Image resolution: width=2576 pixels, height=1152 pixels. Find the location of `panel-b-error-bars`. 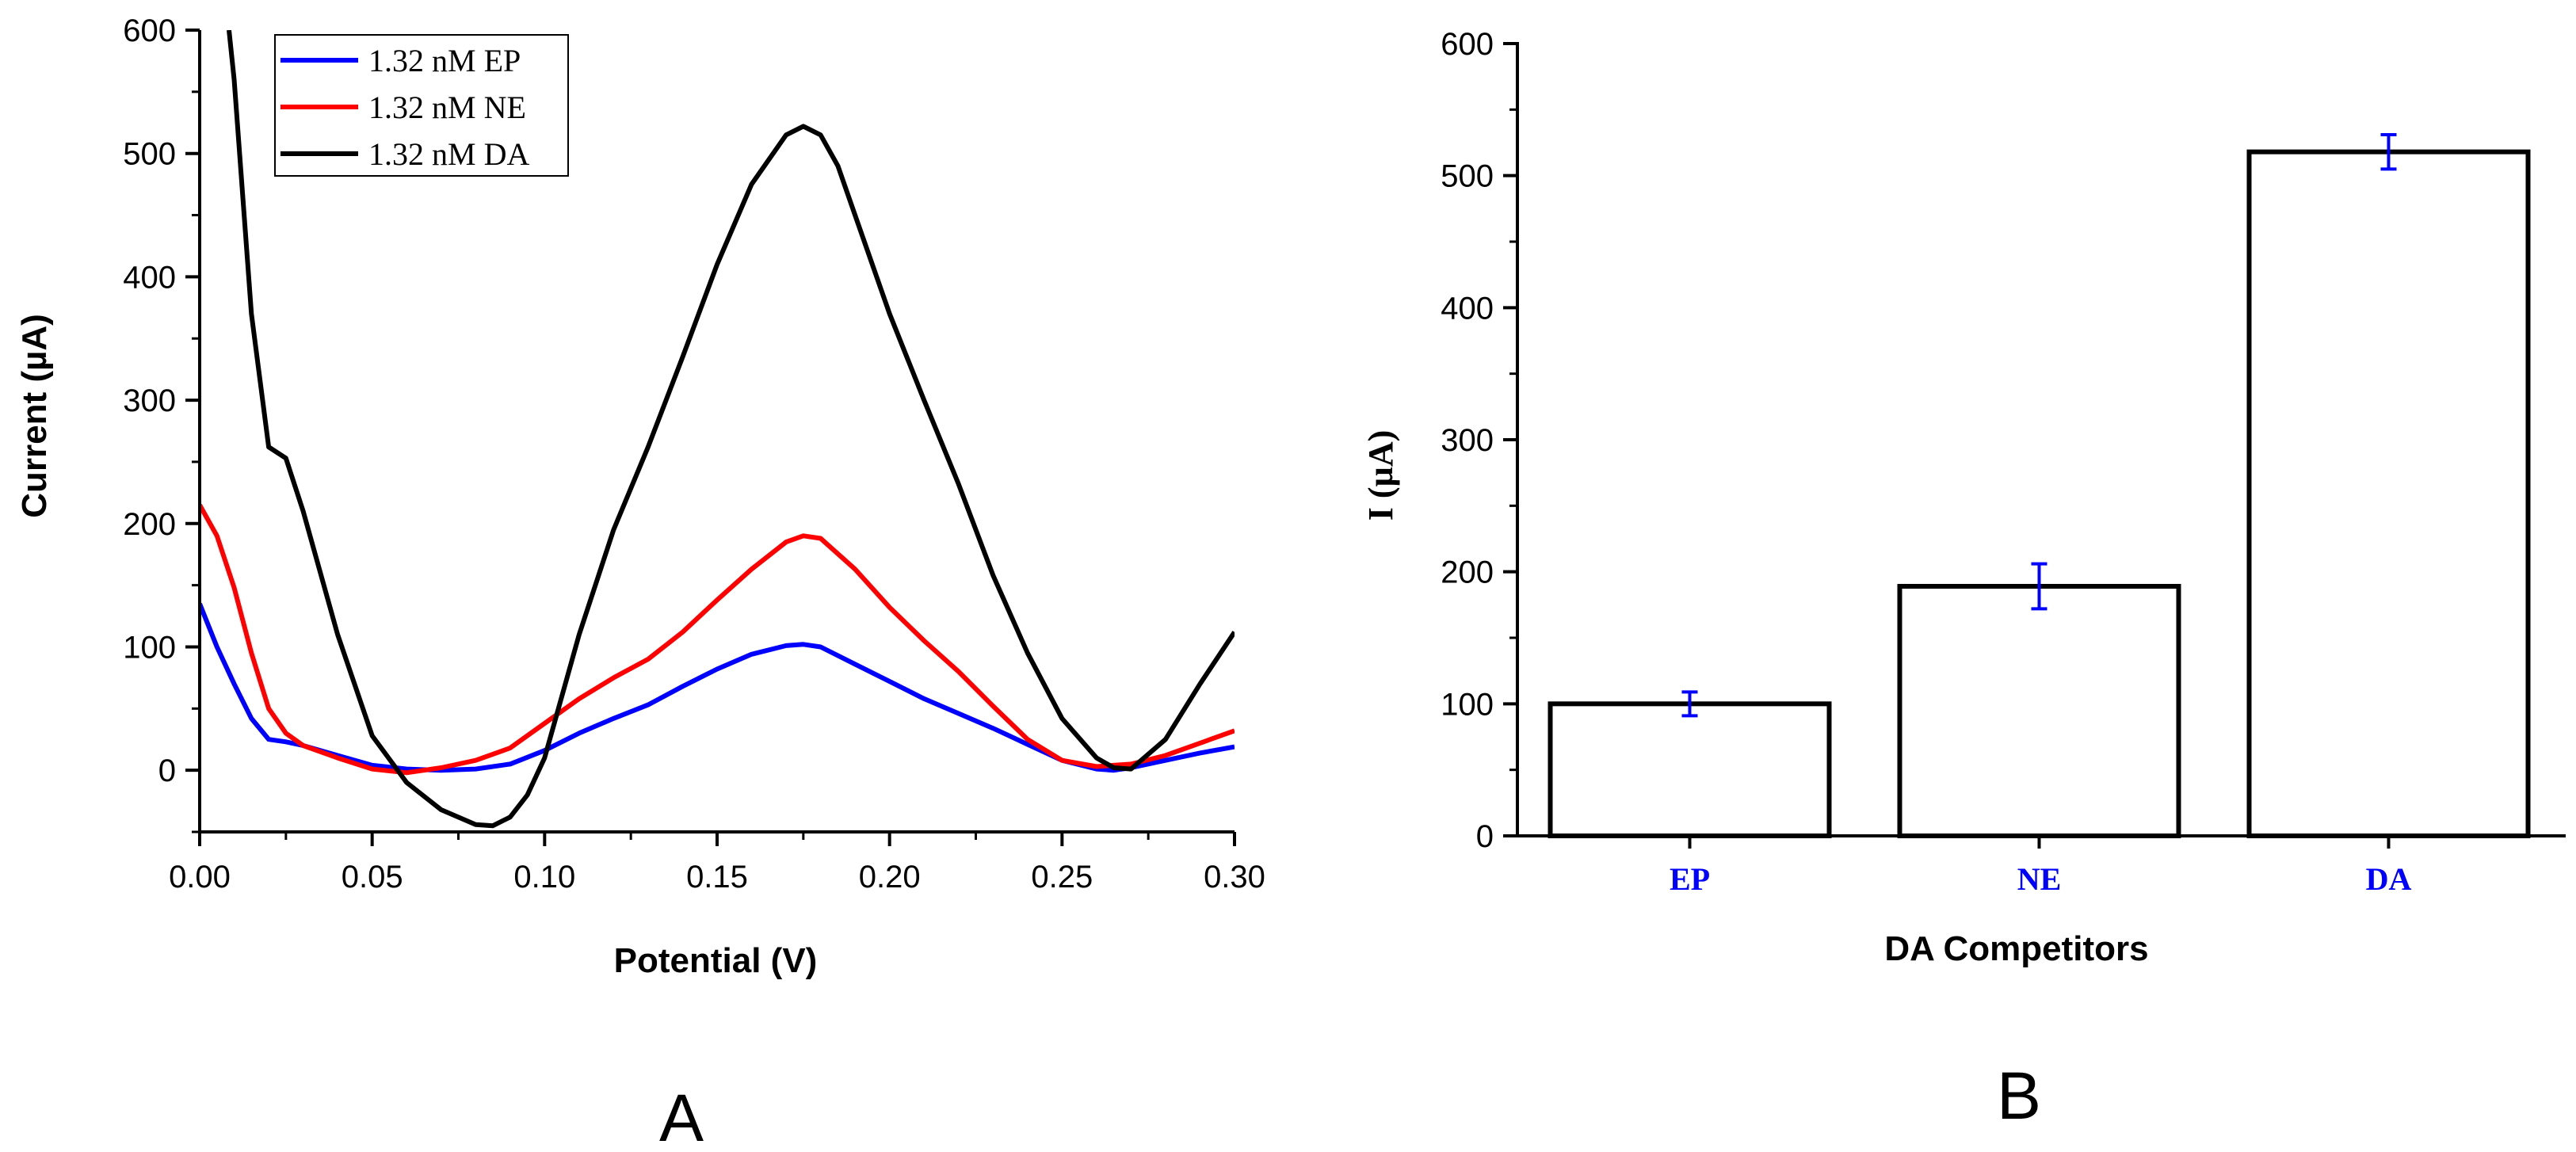

panel-b-error-bars is located at coordinates (2039, 425).